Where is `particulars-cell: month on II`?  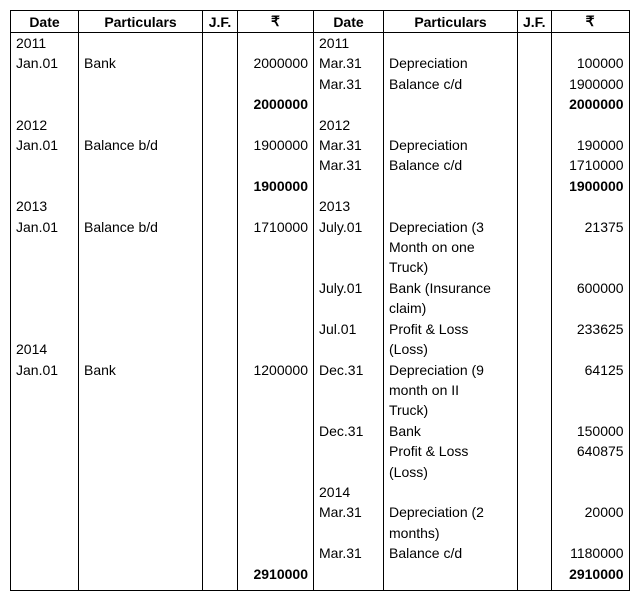
particulars-cell: month on II is located at coordinates (450, 390).